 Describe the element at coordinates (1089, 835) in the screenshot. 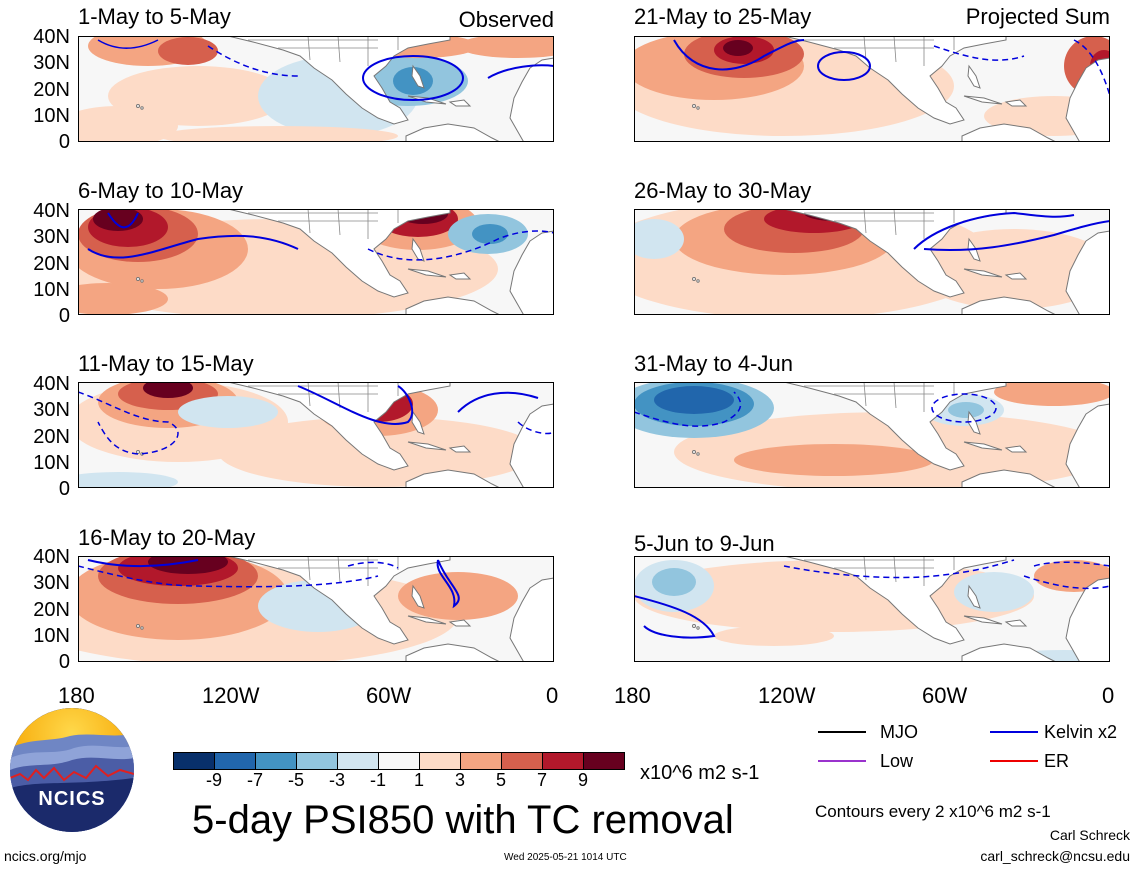

I see `footer-author: Carl Schreck` at that location.